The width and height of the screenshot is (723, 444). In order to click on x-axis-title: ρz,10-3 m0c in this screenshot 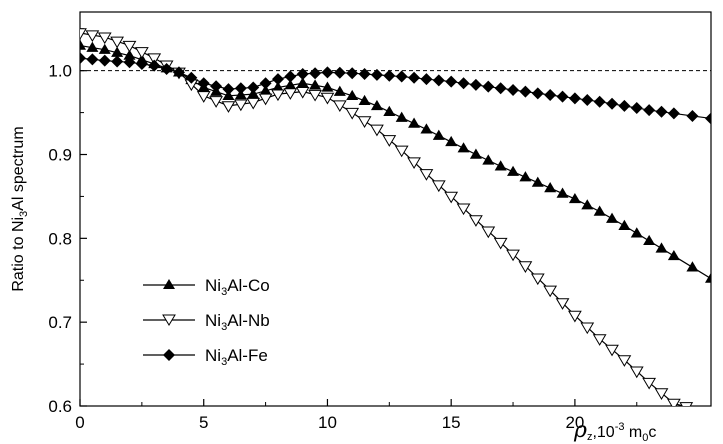, I will do `click(614, 431)`.